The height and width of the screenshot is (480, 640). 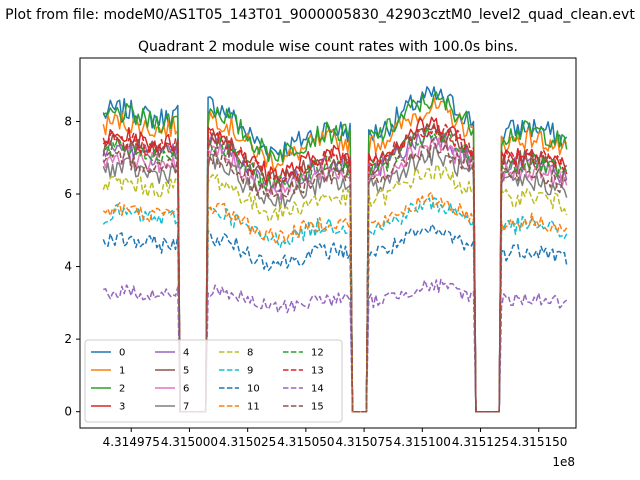 I want to click on x-axis-offset-label: 1e8, so click(x=563, y=462).